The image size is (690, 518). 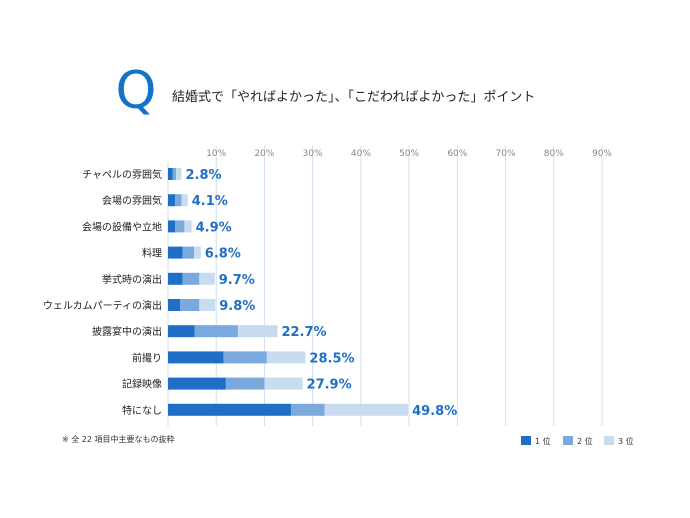 What do you see at coordinates (526, 440) in the screenshot?
I see `legend-swatch-rank1` at bounding box center [526, 440].